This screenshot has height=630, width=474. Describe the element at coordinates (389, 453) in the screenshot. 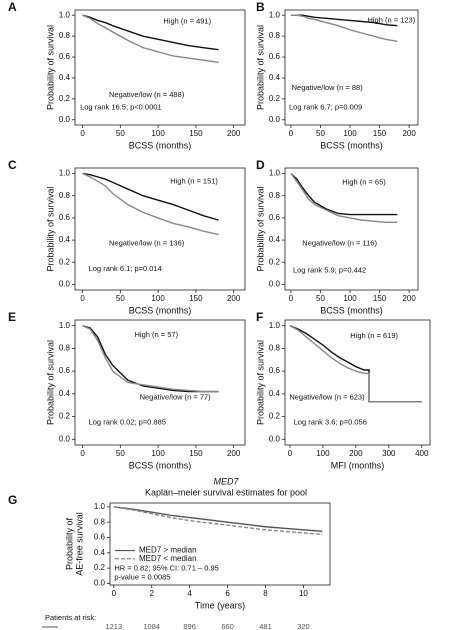

I see `x-tick-label: 300` at that location.